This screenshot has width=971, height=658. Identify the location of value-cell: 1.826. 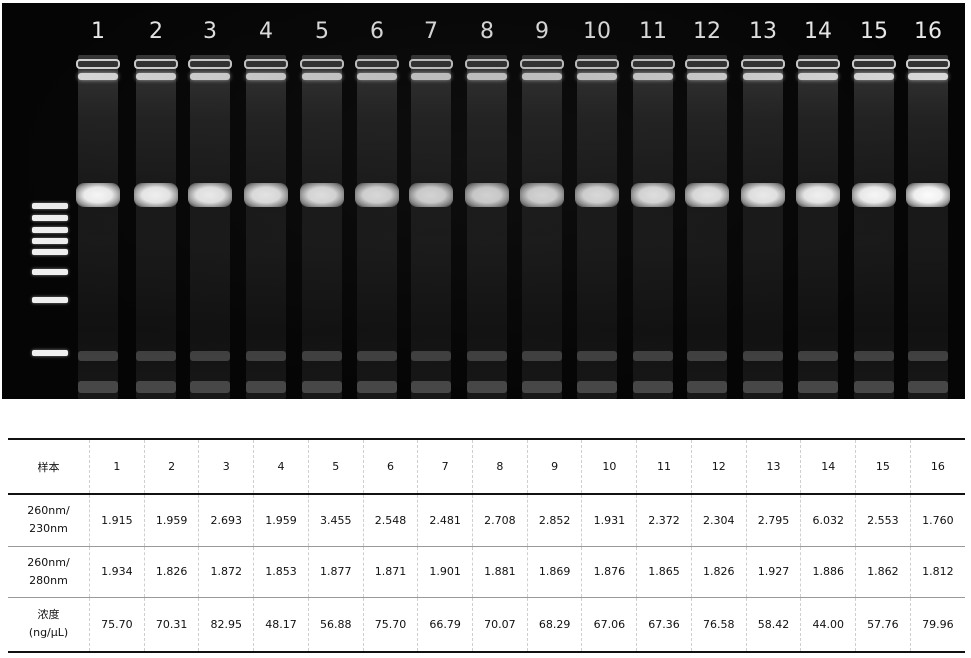
(718, 571).